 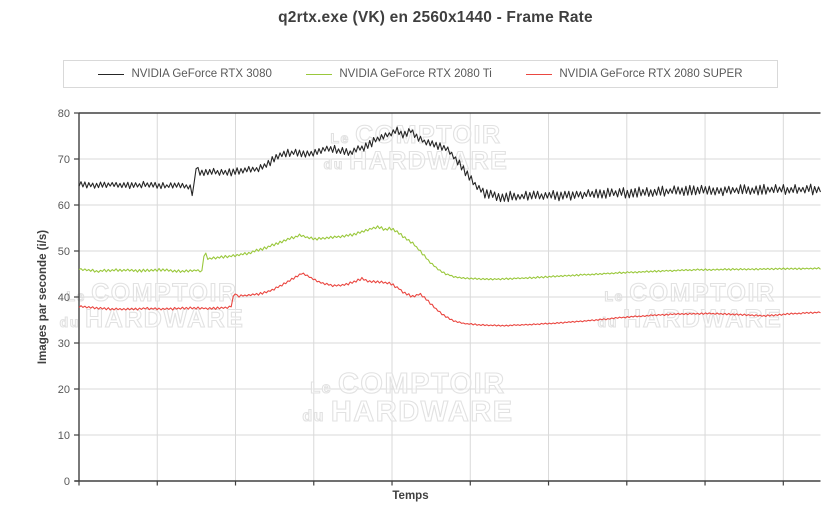 I want to click on y-tick-label: 10, so click(x=64, y=436).